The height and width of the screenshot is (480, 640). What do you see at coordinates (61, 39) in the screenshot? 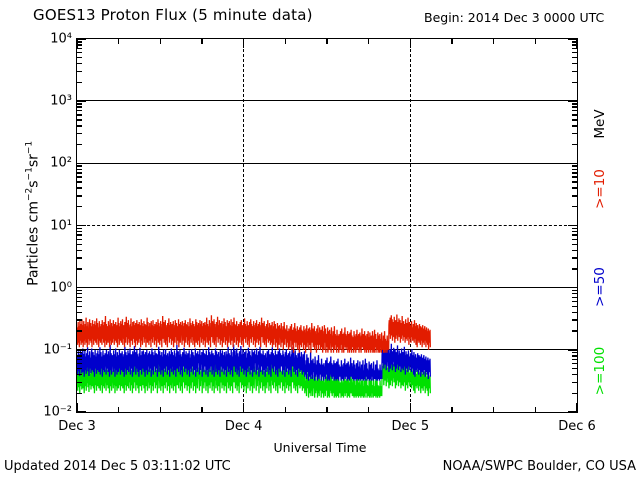
I see `y-tick-label: 10⁴` at bounding box center [61, 39].